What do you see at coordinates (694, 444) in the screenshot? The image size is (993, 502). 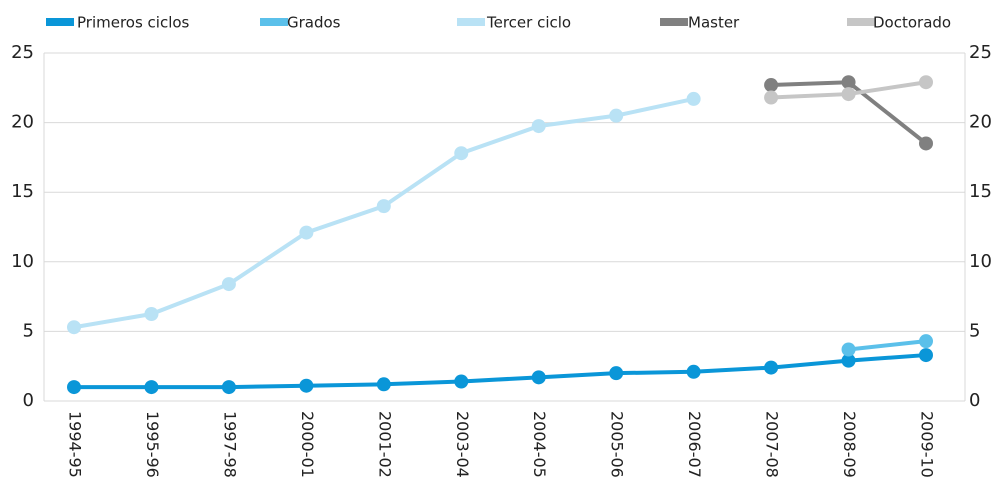 I see `x-tick-label: 2006-07` at bounding box center [694, 444].